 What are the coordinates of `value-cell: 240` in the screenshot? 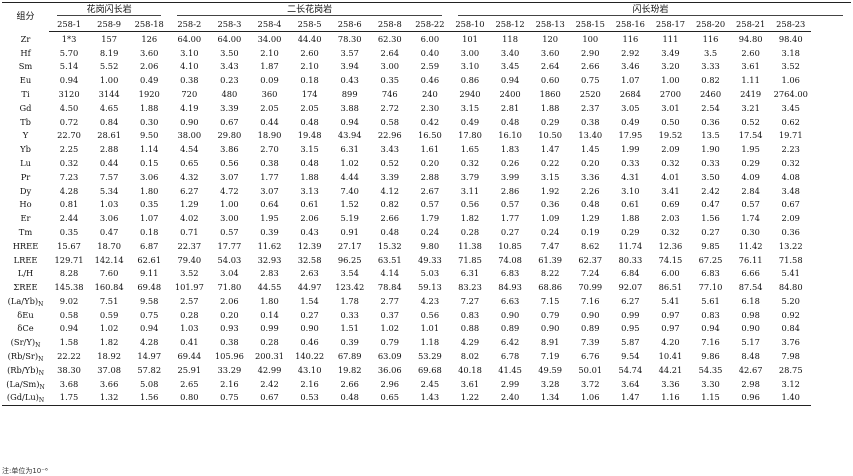 It's located at (429, 93).